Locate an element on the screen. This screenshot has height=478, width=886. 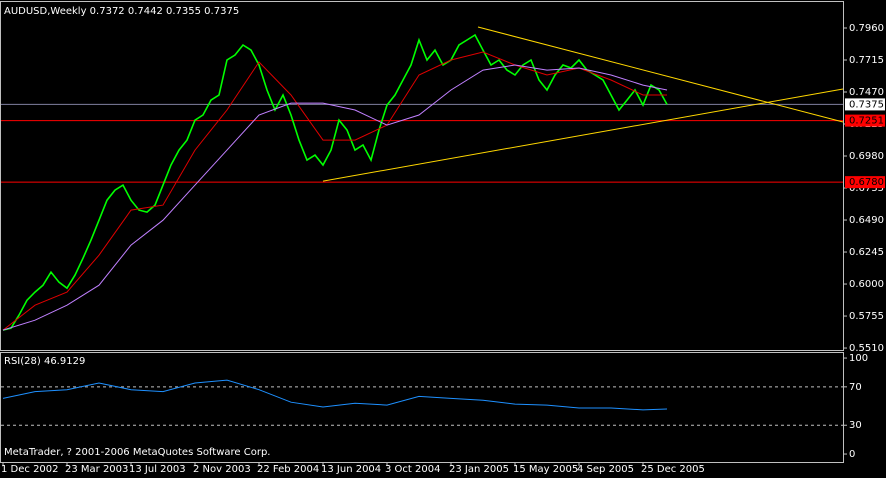
price-label: 0.7375 is located at coordinates (866, 104).